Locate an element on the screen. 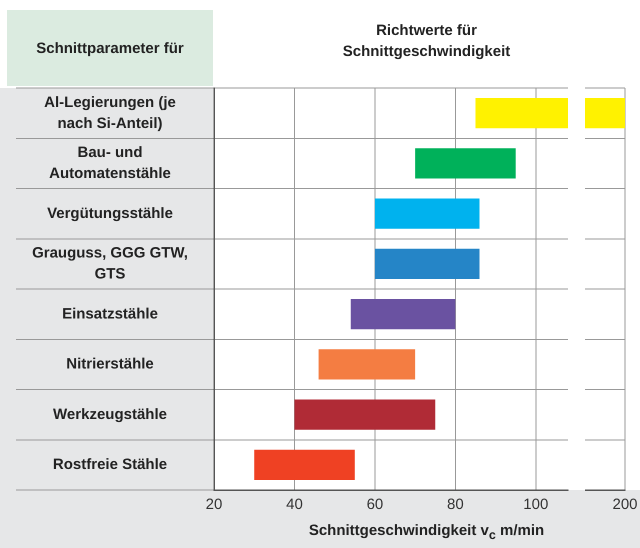 The image size is (640, 548). y-tick-label: Rostfreie Stähle is located at coordinates (110, 465).